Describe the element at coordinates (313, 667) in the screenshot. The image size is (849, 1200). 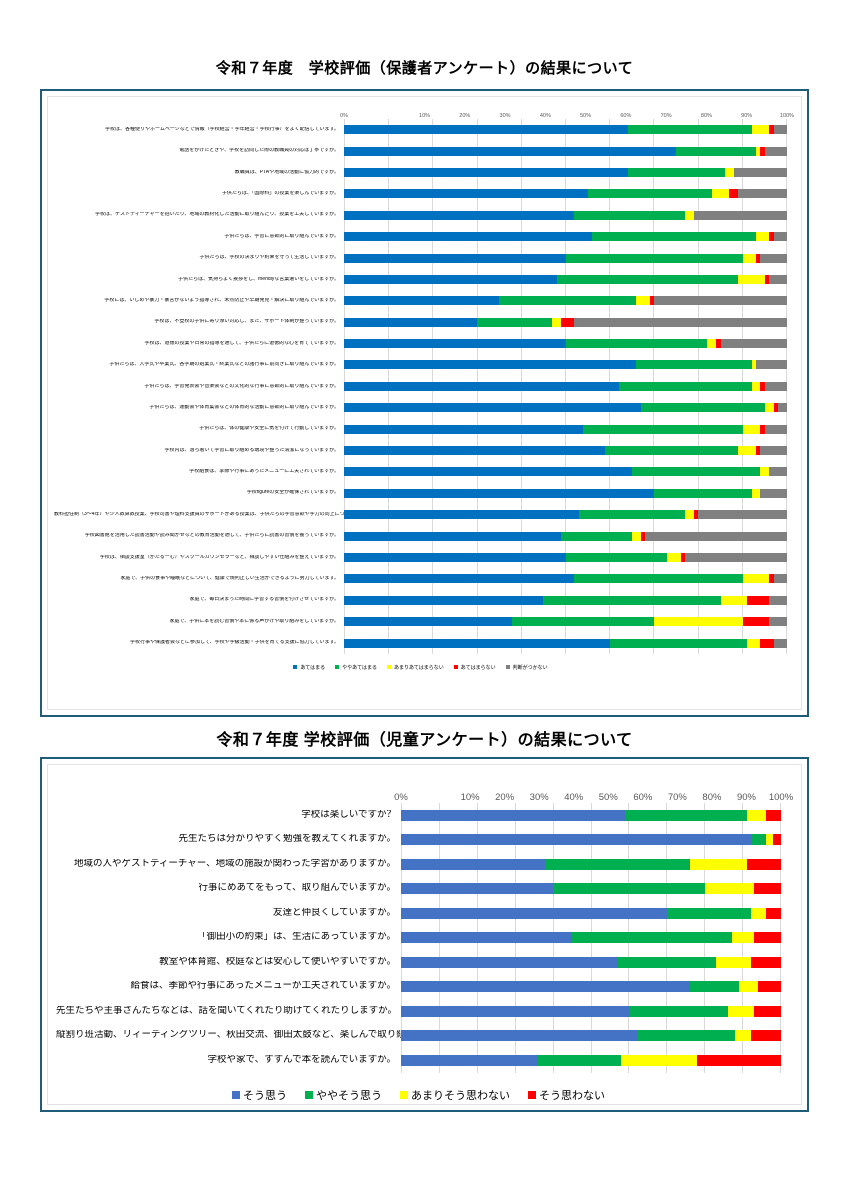
I see `legend-label: あてはまる` at that location.